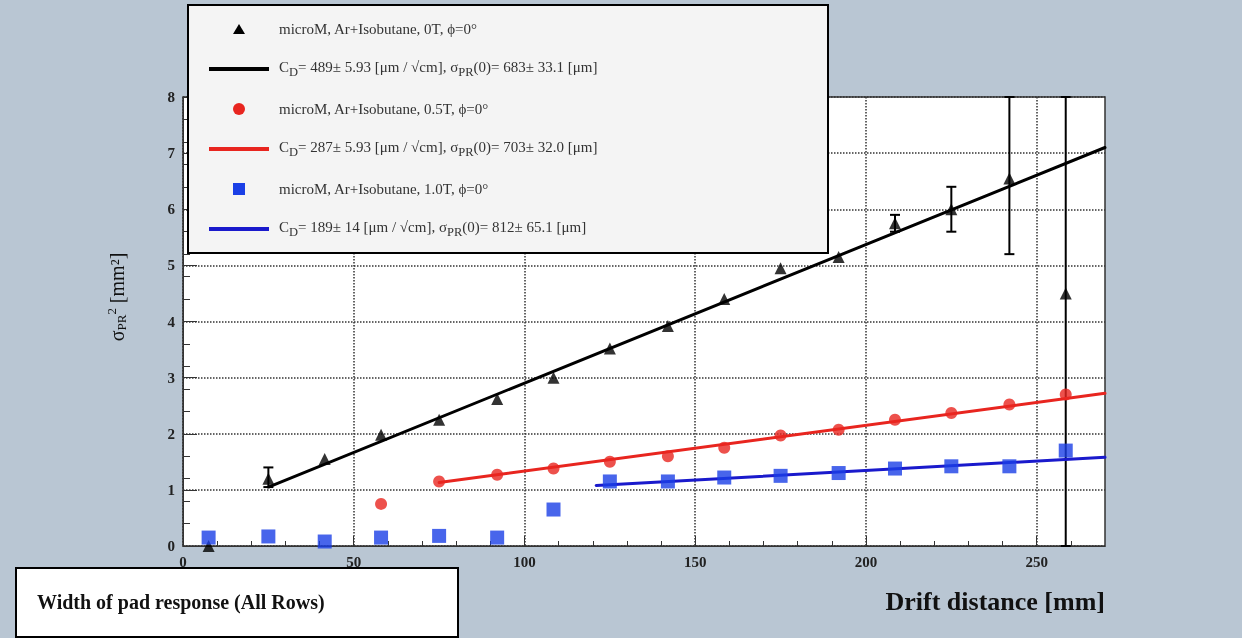  What do you see at coordinates (438, 69) in the screenshot?
I see `legend-label: C$_{D}$= 489± 5.93 [μm / √cm], σ$_{PR}$(0)= 683± 33.1 [μm]` at bounding box center [438, 69].